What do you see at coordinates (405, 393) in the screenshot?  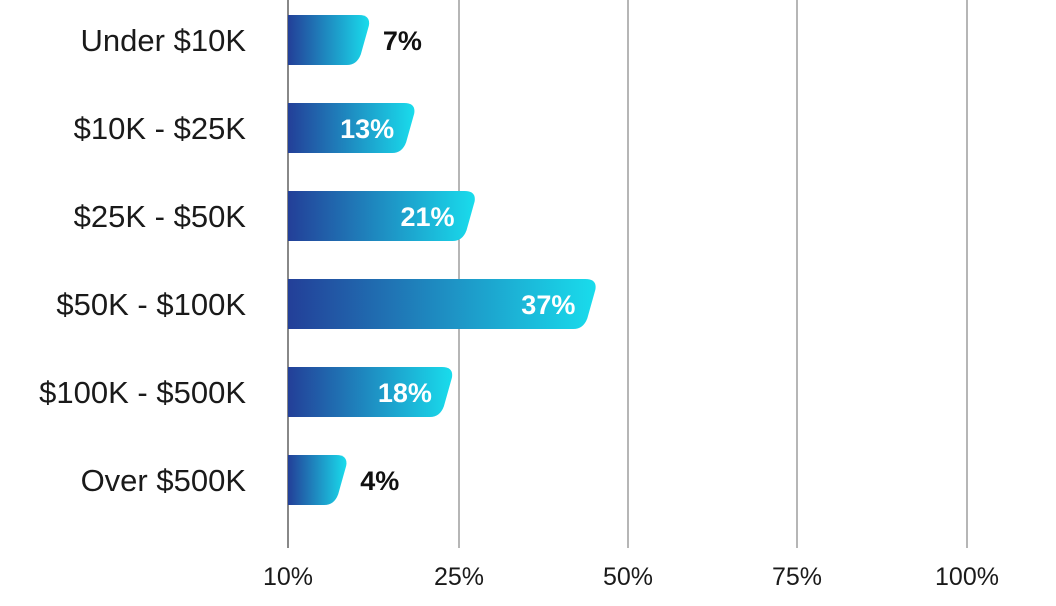 I see `data-label: 18%` at bounding box center [405, 393].